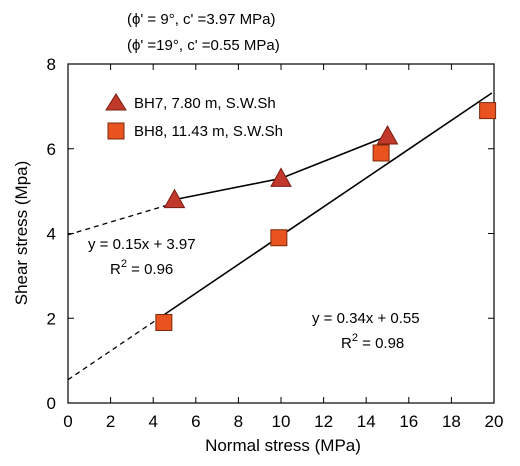  I want to click on y-tick-label: 4, so click(51, 234).